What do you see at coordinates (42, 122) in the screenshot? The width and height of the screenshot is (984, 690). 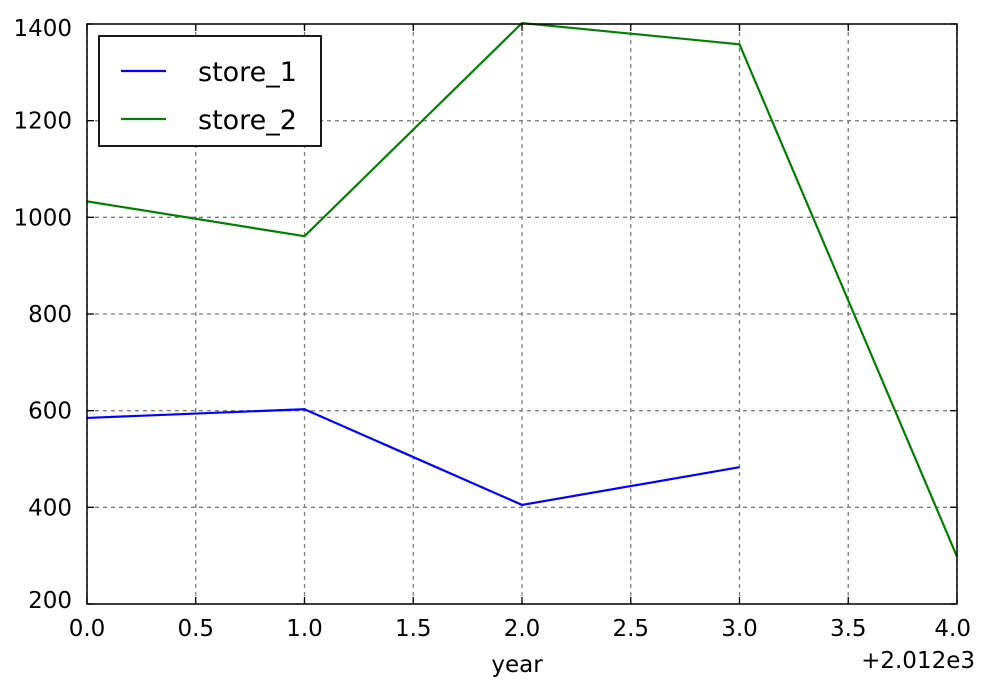 I see `y-tick-label: 1200` at bounding box center [42, 122].